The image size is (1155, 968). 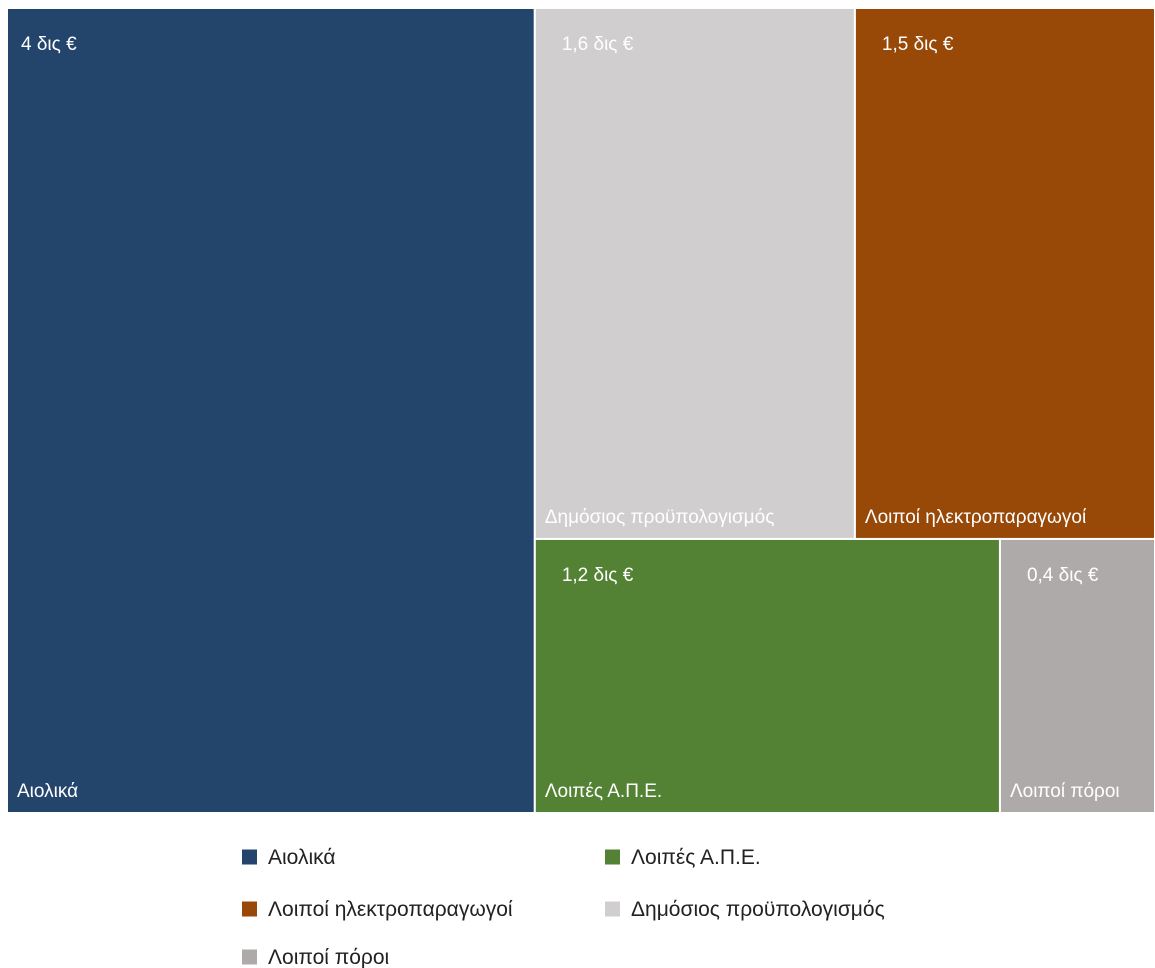 I want to click on legend-label: Λοιπές Α.Π.Ε., so click(x=696, y=857).